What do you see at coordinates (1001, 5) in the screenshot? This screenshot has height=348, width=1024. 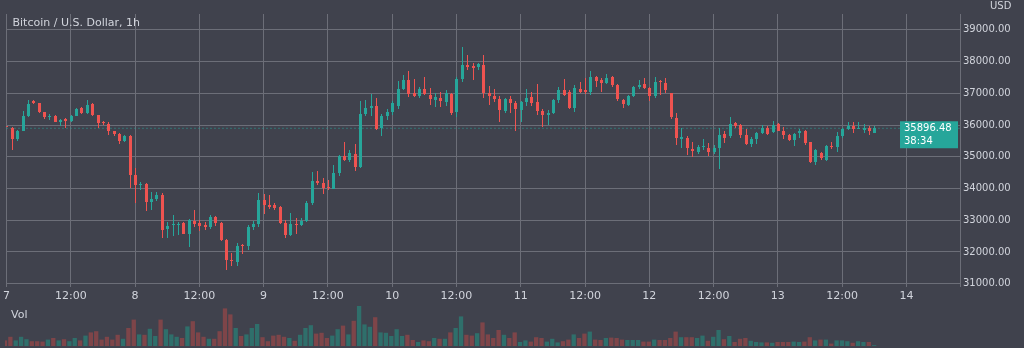 I see `text: USD` at bounding box center [1001, 5].